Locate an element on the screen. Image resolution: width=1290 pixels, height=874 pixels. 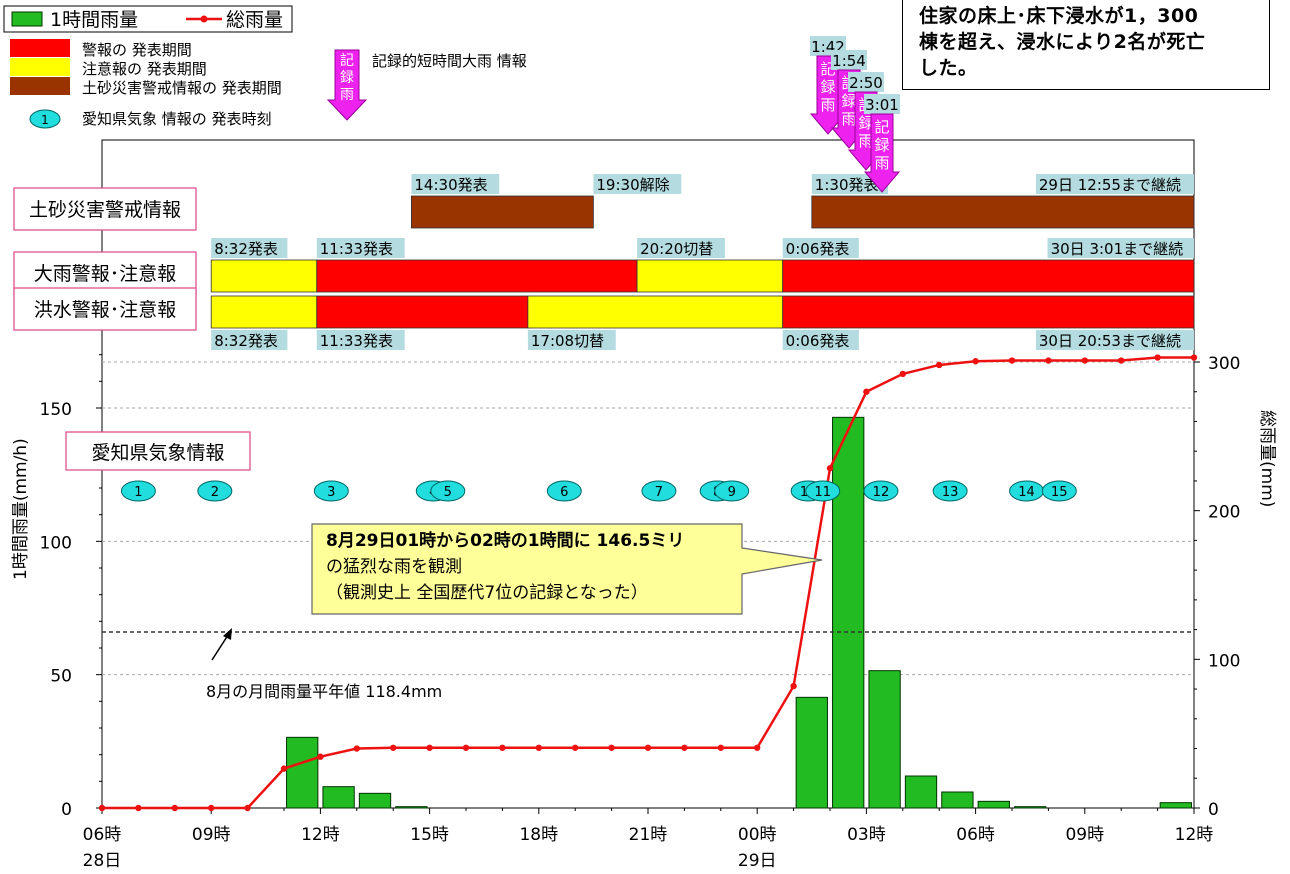
timeline-note: 0:06発表 is located at coordinates (818, 341).